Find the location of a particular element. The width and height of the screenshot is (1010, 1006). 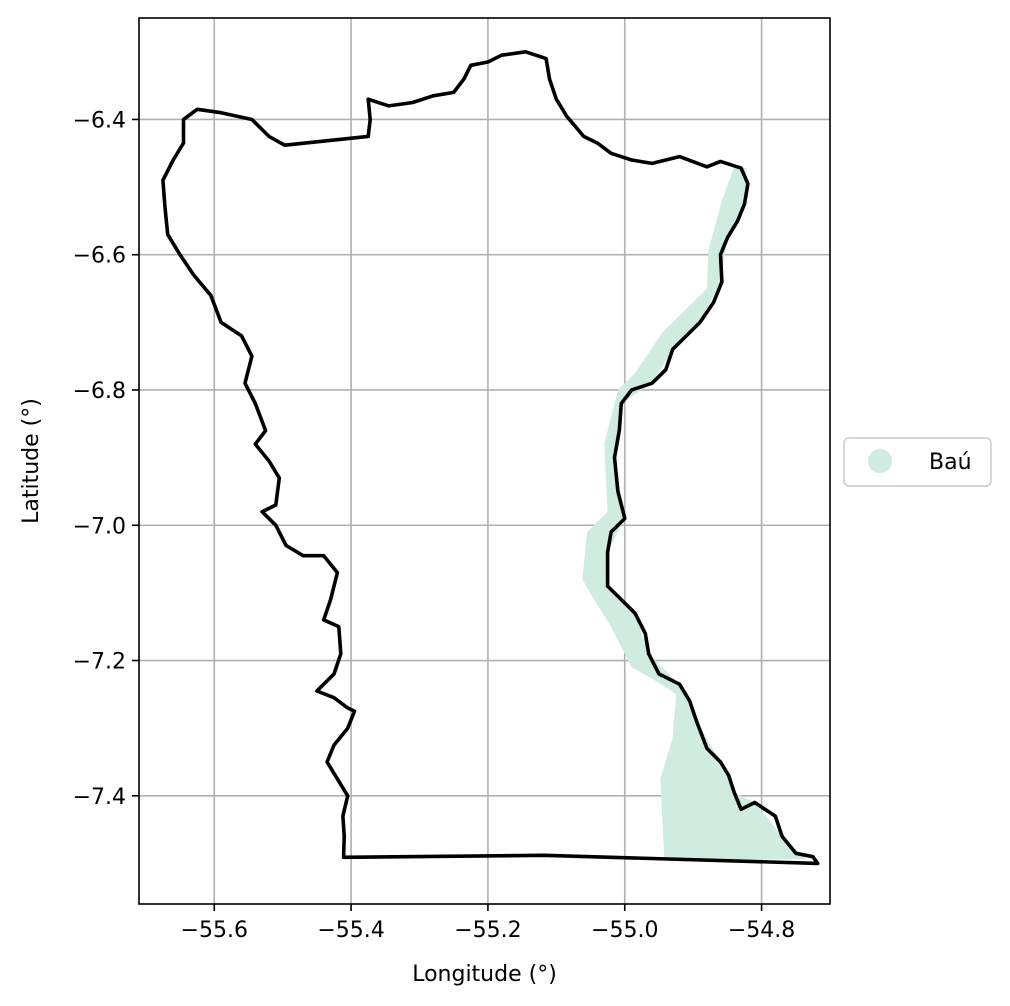

legend: Baú is located at coordinates (917, 462).